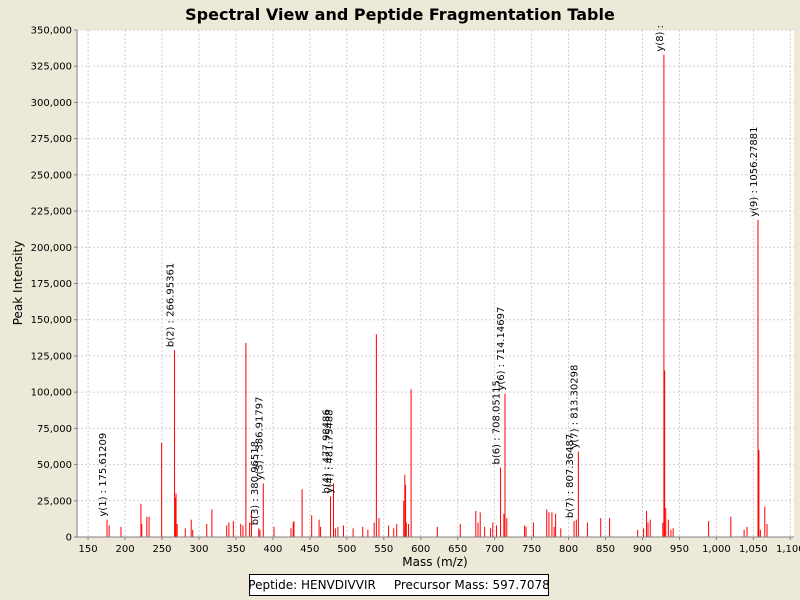 The width and height of the screenshot is (800, 600). What do you see at coordinates (69, 538) in the screenshot?
I see `y-tick-label: 0` at bounding box center [69, 538].